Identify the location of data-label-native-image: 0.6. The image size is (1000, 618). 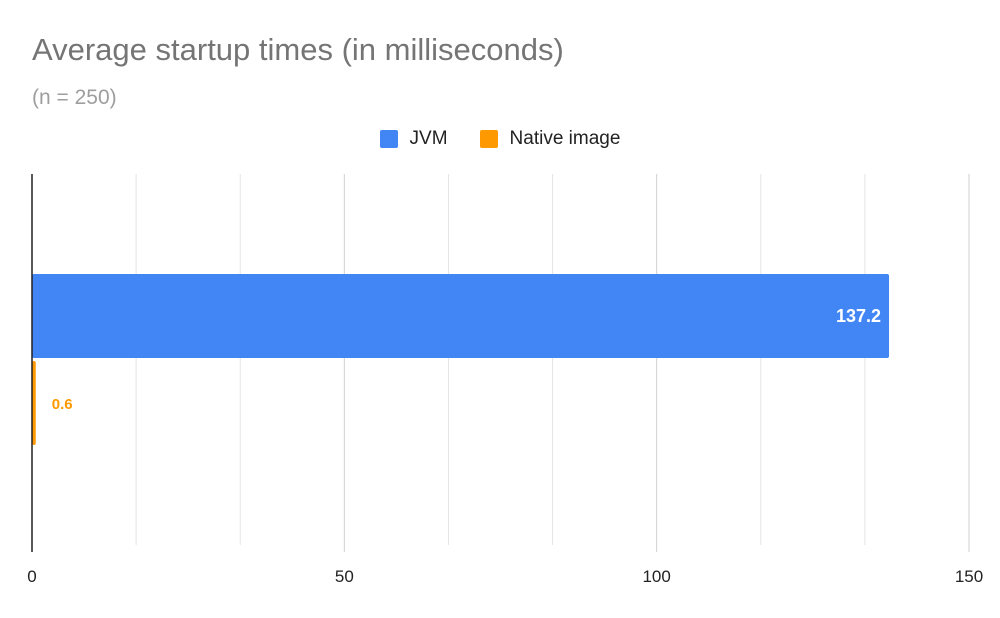
(62, 404).